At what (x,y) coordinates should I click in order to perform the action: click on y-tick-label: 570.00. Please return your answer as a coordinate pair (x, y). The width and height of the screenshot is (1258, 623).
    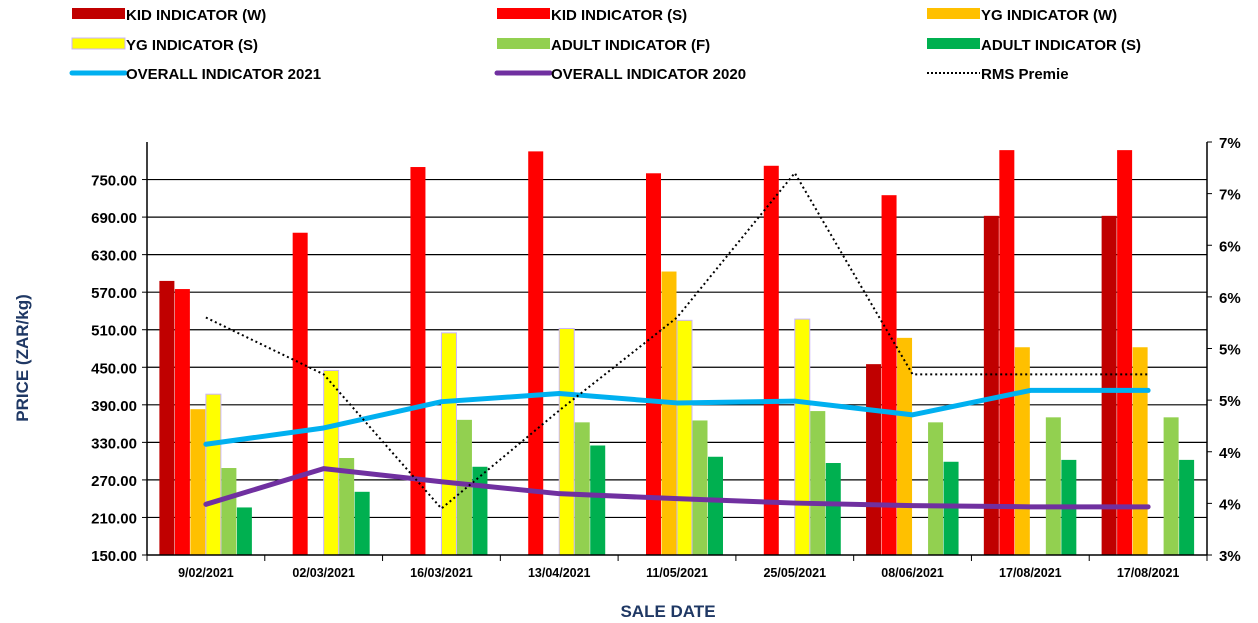
    Looking at the image, I should click on (114, 293).